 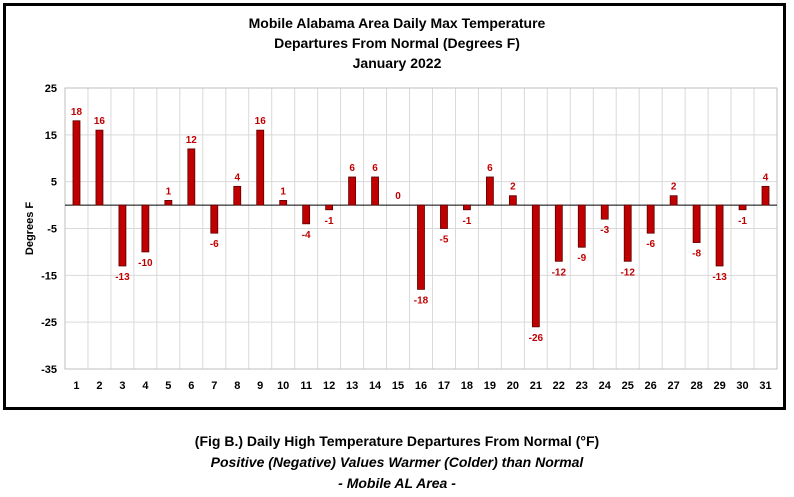 I want to click on x-tick-label: 7, so click(x=214, y=386).